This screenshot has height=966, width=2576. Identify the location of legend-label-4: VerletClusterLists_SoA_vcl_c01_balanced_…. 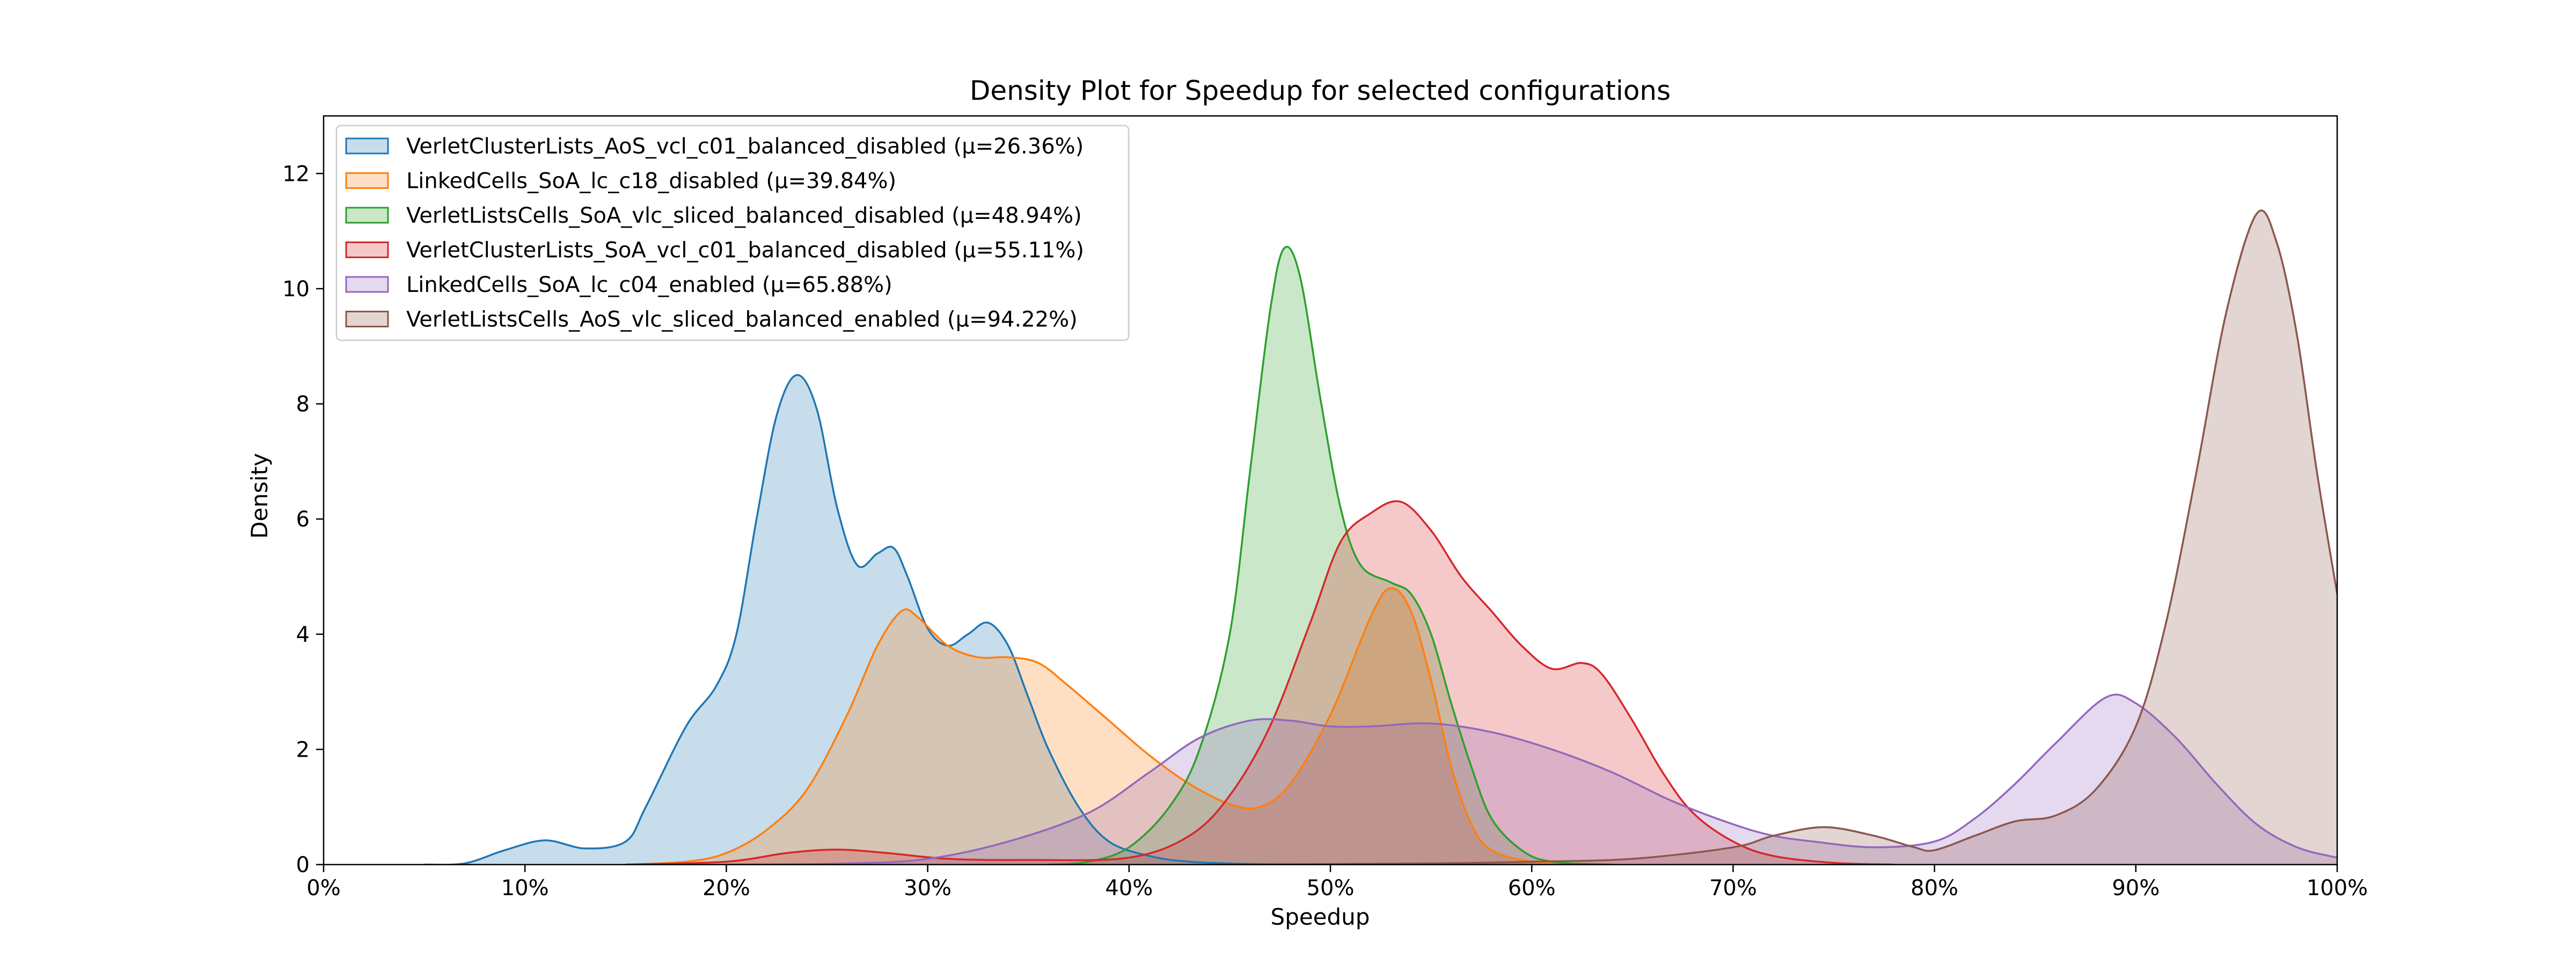
(745, 250).